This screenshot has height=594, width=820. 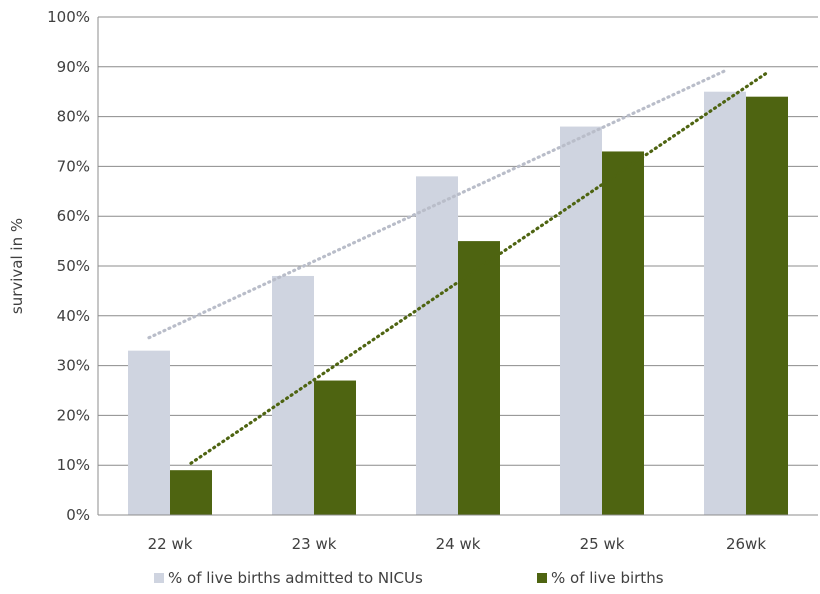 I want to click on x-tick-label: 24 wk, so click(x=458, y=544).